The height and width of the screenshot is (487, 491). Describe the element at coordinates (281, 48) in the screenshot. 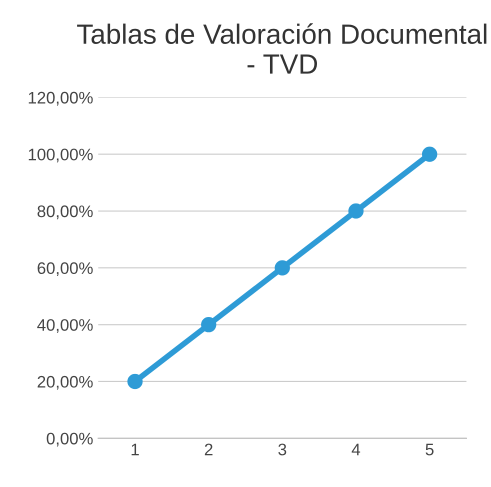

I see `chart-title: Tablas de Valoración Documental - TVD` at that location.